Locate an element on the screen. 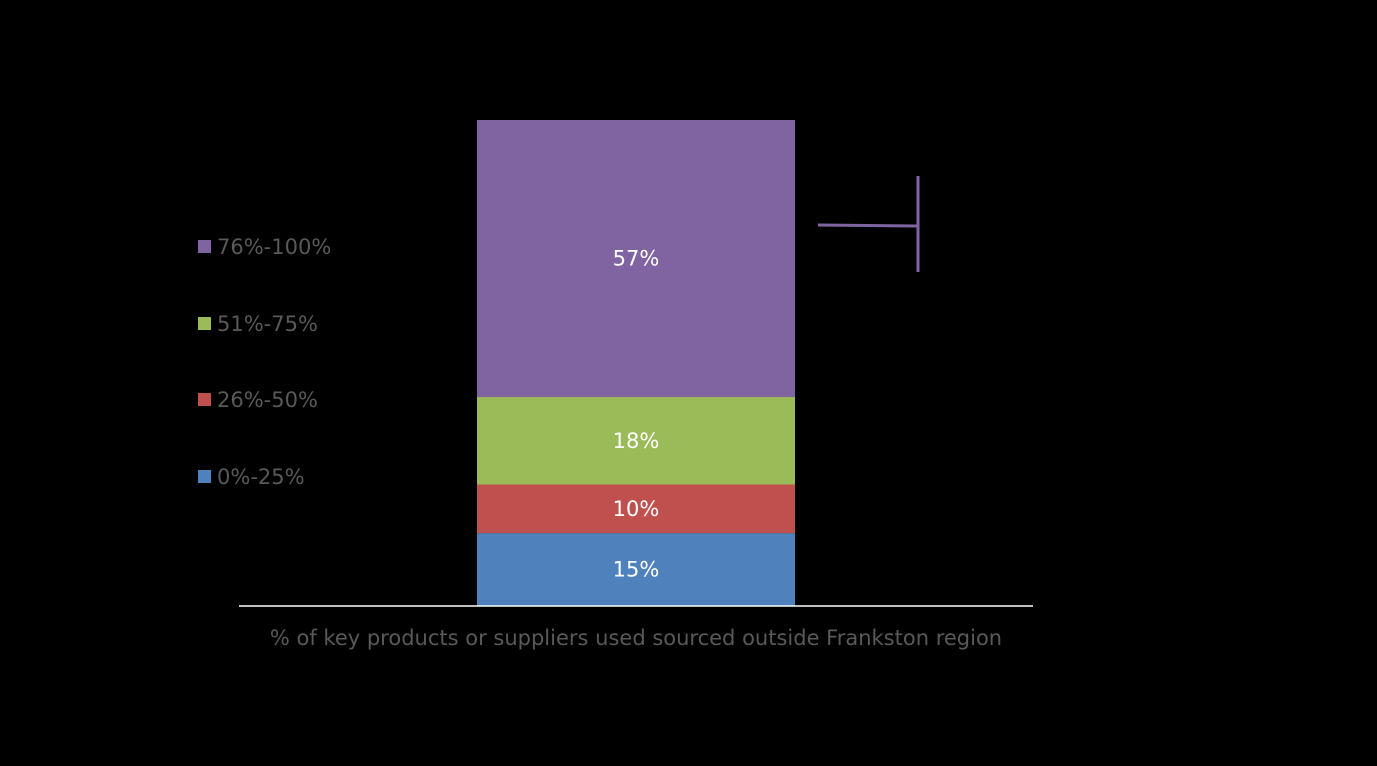  bracket-horizontal is located at coordinates (868, 225).